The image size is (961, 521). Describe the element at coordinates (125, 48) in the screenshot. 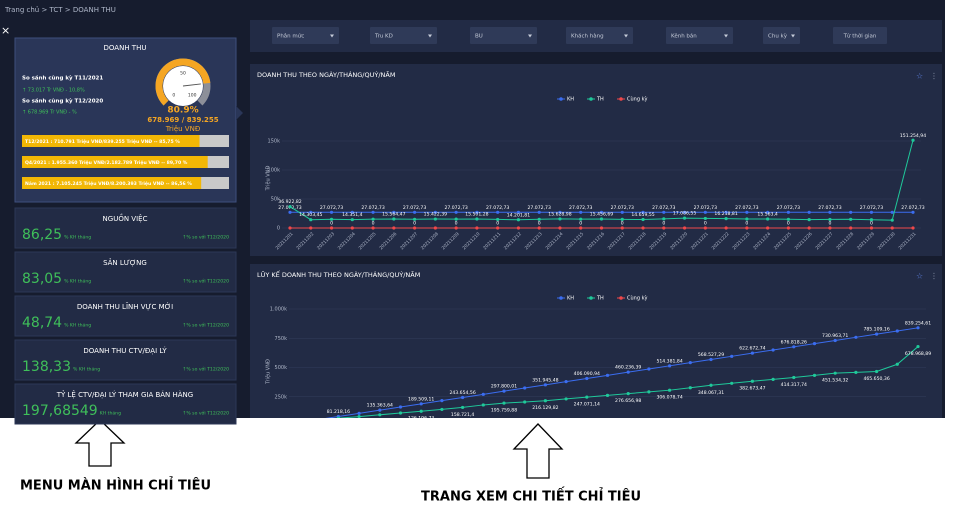

I see `summary-title: DOANH THU` at that location.